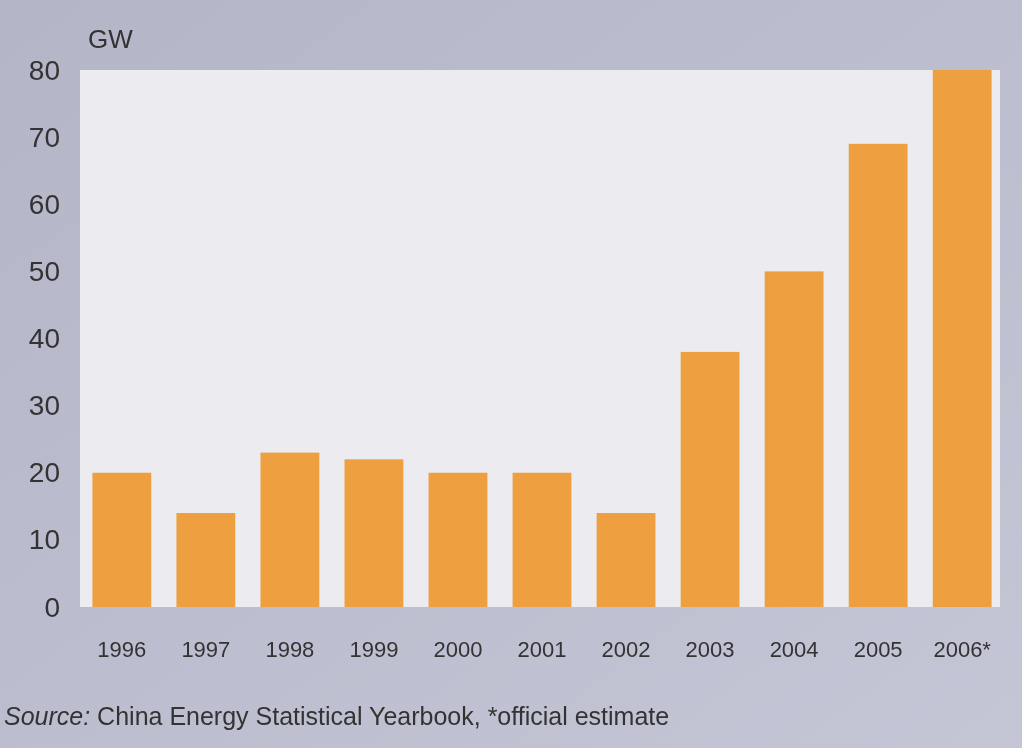  Describe the element at coordinates (122, 649) in the screenshot. I see `x-tick-label: 1996` at that location.